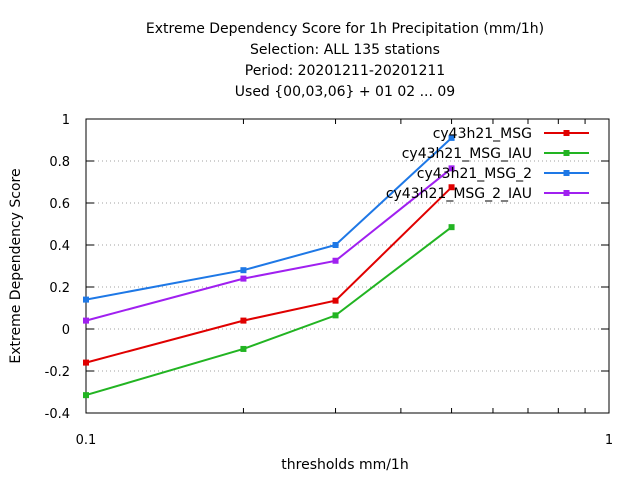  Describe the element at coordinates (59, 288) in the screenshot. I see `y-tick-label: 0.2` at that location.